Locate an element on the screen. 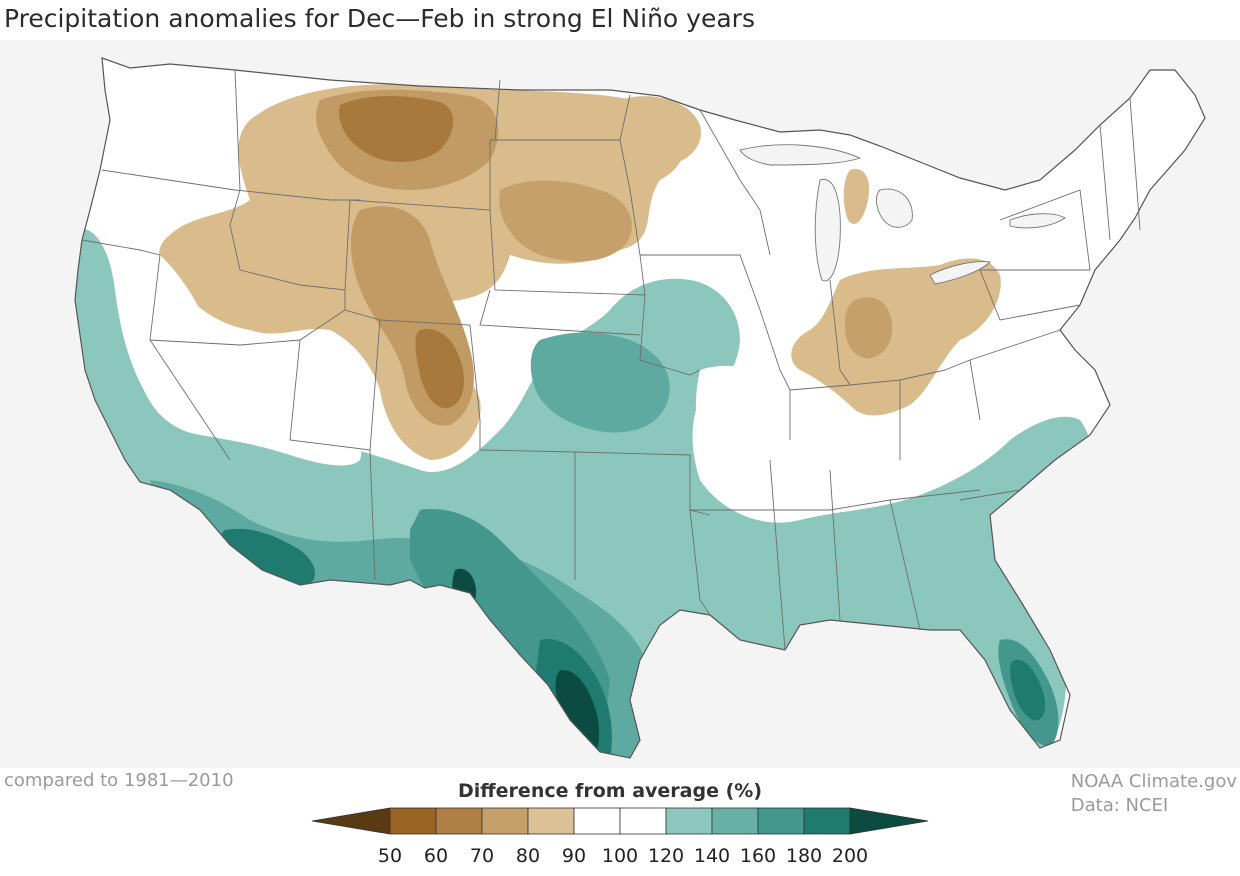 Image resolution: width=1240 pixels, height=876 pixels. wet-region-plains is located at coordinates (600, 382).